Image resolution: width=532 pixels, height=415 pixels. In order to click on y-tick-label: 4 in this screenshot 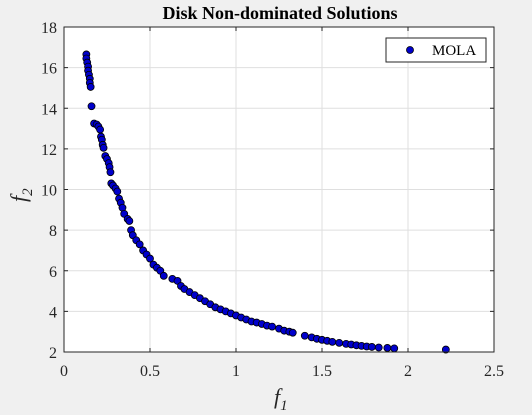, I will do `click(53, 312)`.